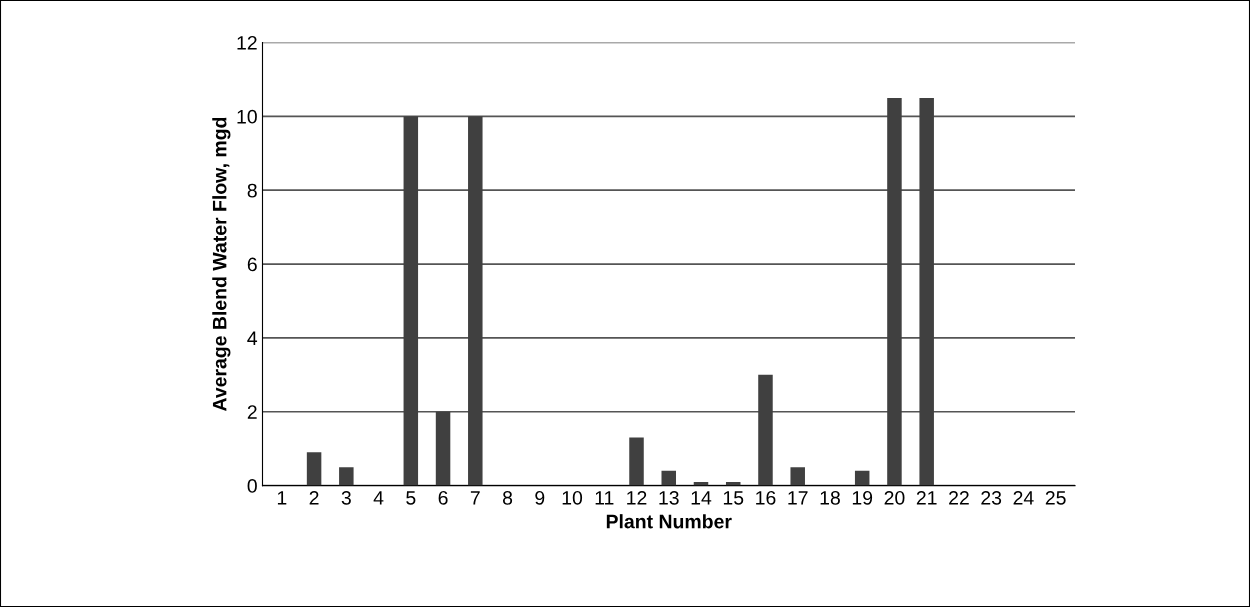  What do you see at coordinates (830, 497) in the screenshot?
I see `x-tick-label: 18` at bounding box center [830, 497].